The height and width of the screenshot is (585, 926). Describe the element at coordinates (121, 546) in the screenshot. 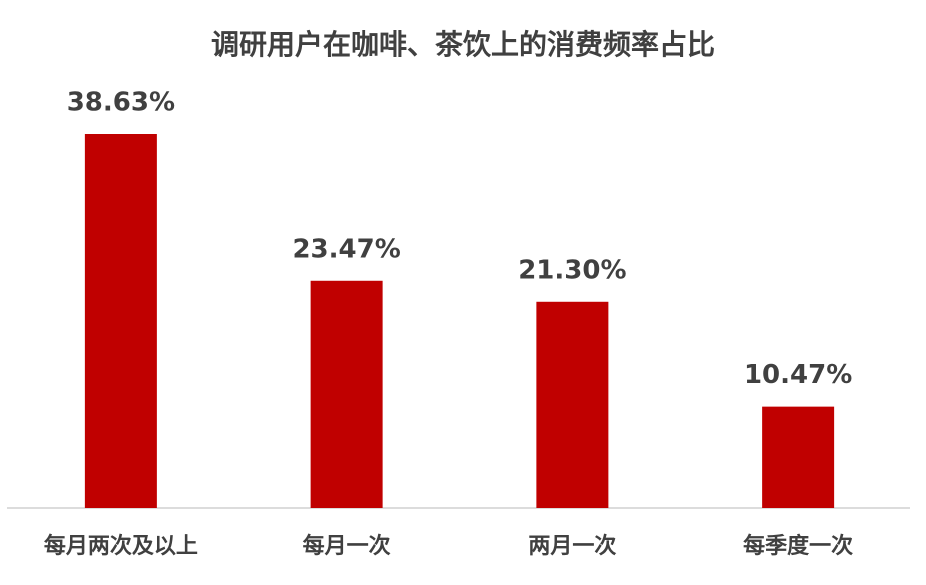

I see `x-tick-label: 每月两次及以上` at that location.